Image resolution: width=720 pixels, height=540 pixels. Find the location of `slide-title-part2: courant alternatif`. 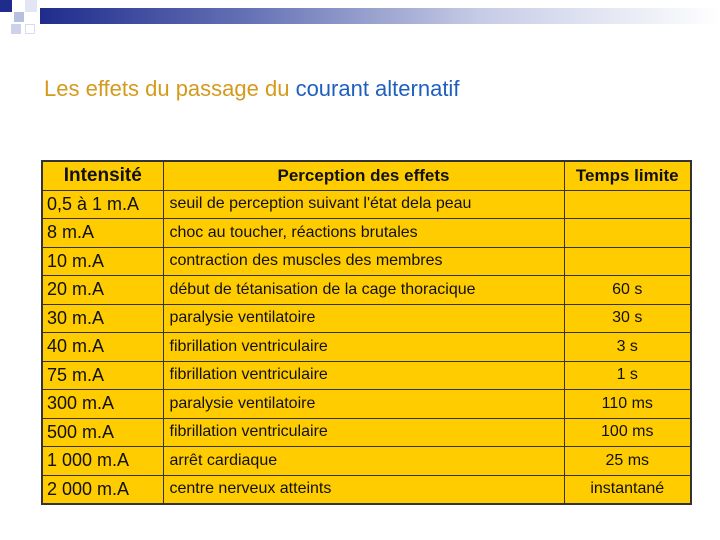

slide-title-part2: courant alternatif is located at coordinates (377, 88).